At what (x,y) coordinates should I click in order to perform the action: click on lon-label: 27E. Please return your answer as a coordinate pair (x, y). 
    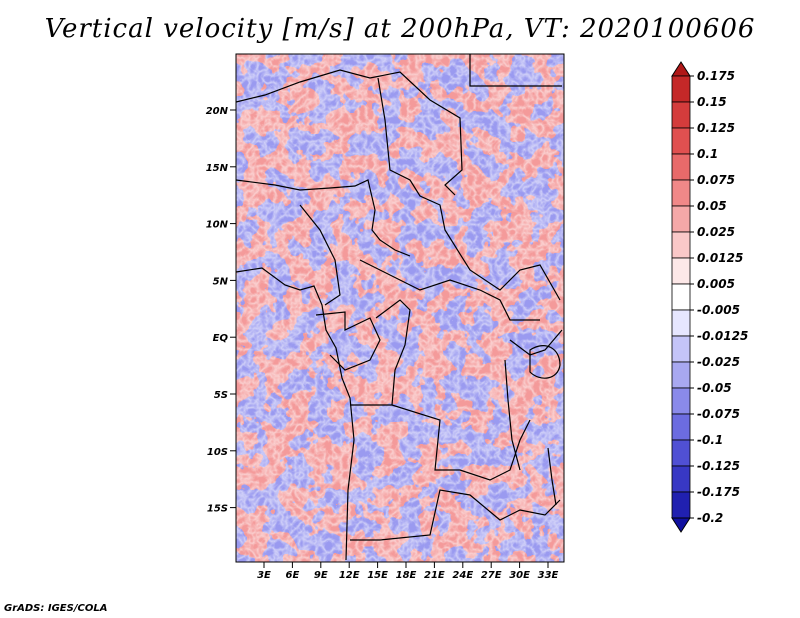
    Looking at the image, I should click on (491, 575).